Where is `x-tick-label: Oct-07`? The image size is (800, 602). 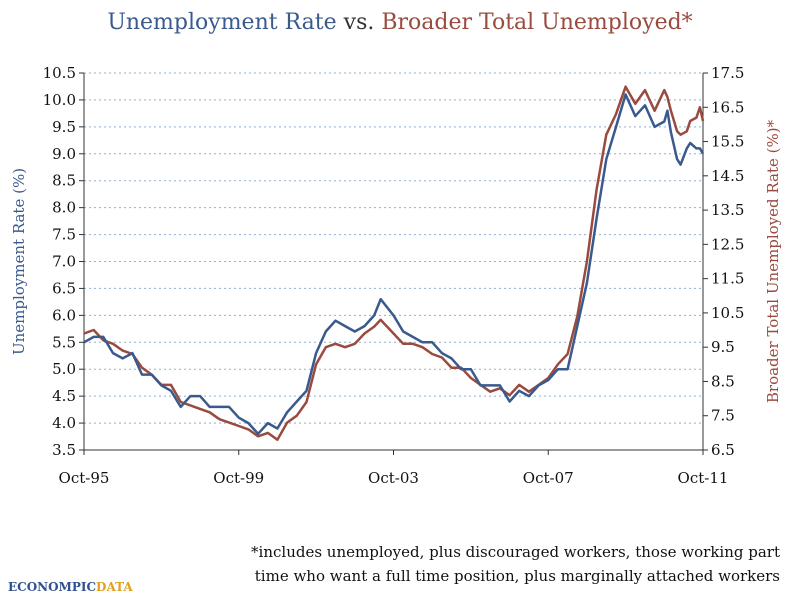
x-tick-label: Oct-07 is located at coordinates (548, 478).